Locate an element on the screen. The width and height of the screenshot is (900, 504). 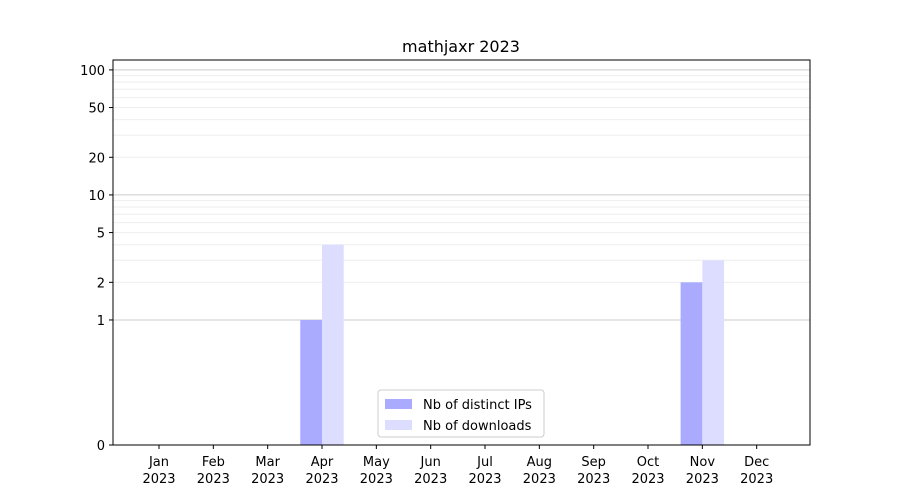
legend: Nb of distinct IPs Nb of downloads is located at coordinates (461, 413).